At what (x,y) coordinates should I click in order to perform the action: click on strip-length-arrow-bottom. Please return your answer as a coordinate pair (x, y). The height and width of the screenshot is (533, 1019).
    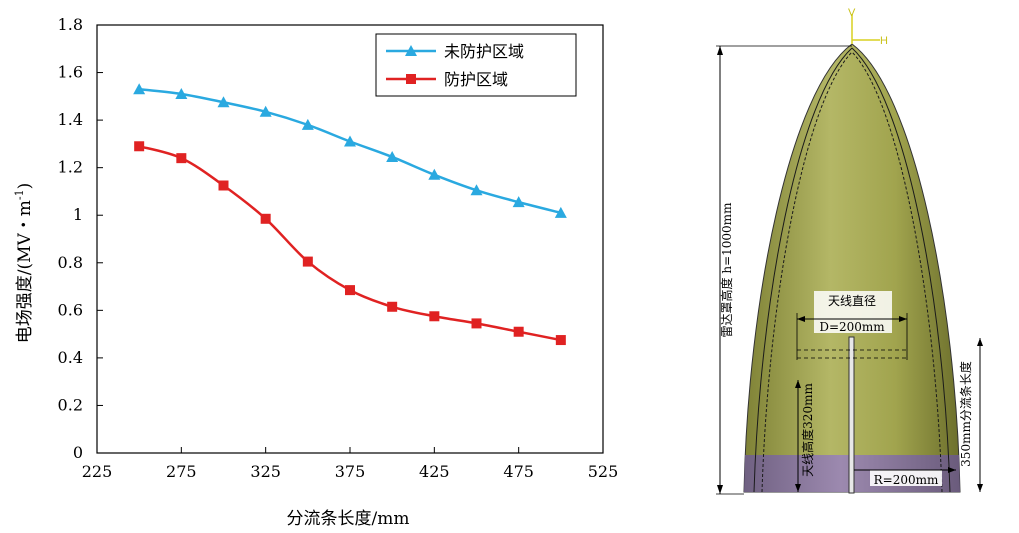
    Looking at the image, I should click on (980, 488).